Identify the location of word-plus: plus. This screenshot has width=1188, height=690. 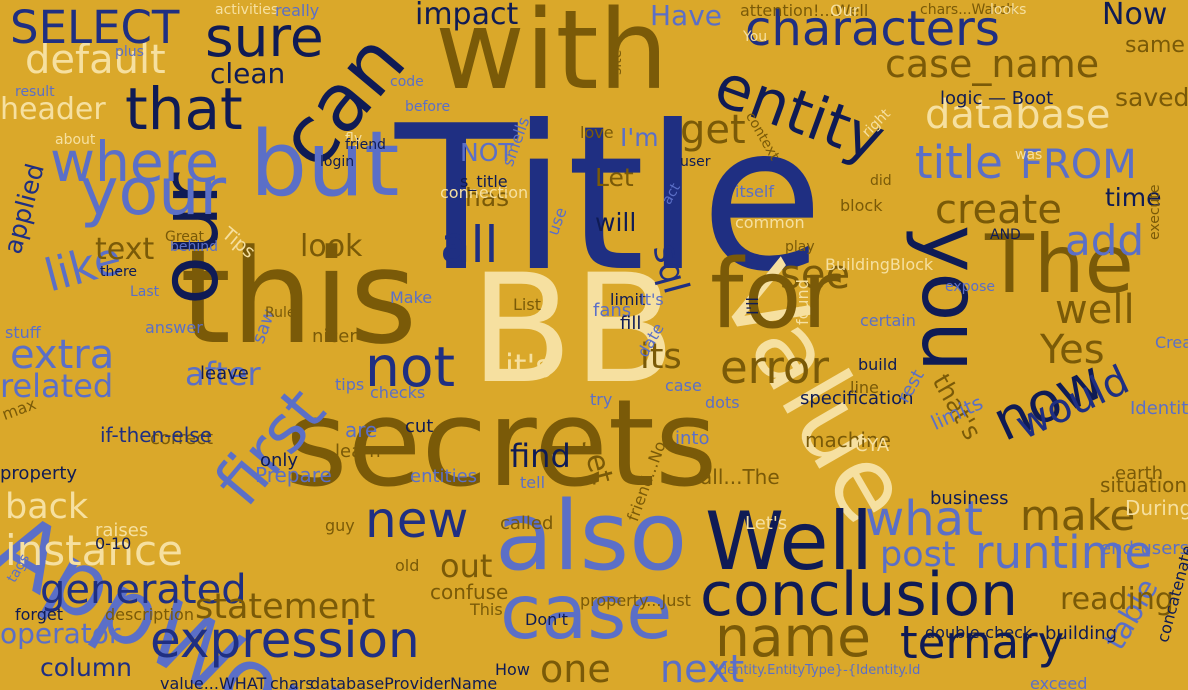
(129, 52).